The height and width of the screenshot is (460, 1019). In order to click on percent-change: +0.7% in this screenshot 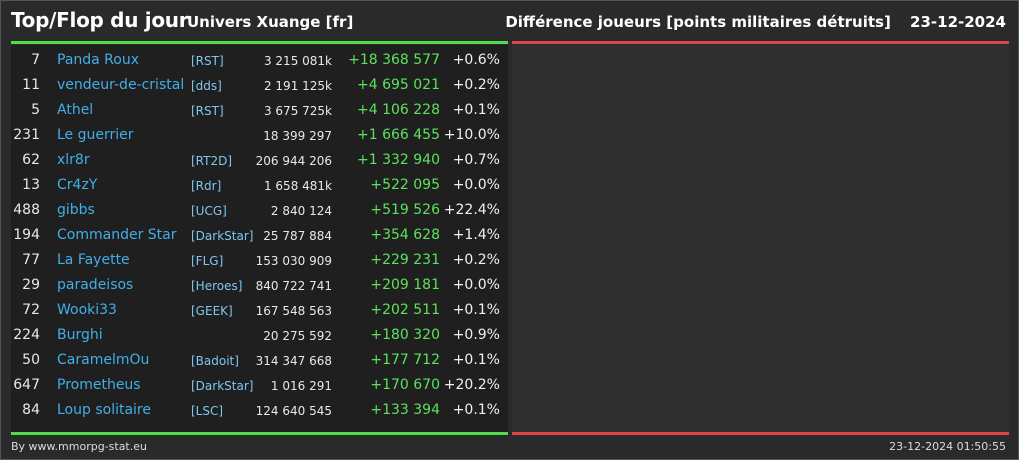, I will do `click(476, 160)`.